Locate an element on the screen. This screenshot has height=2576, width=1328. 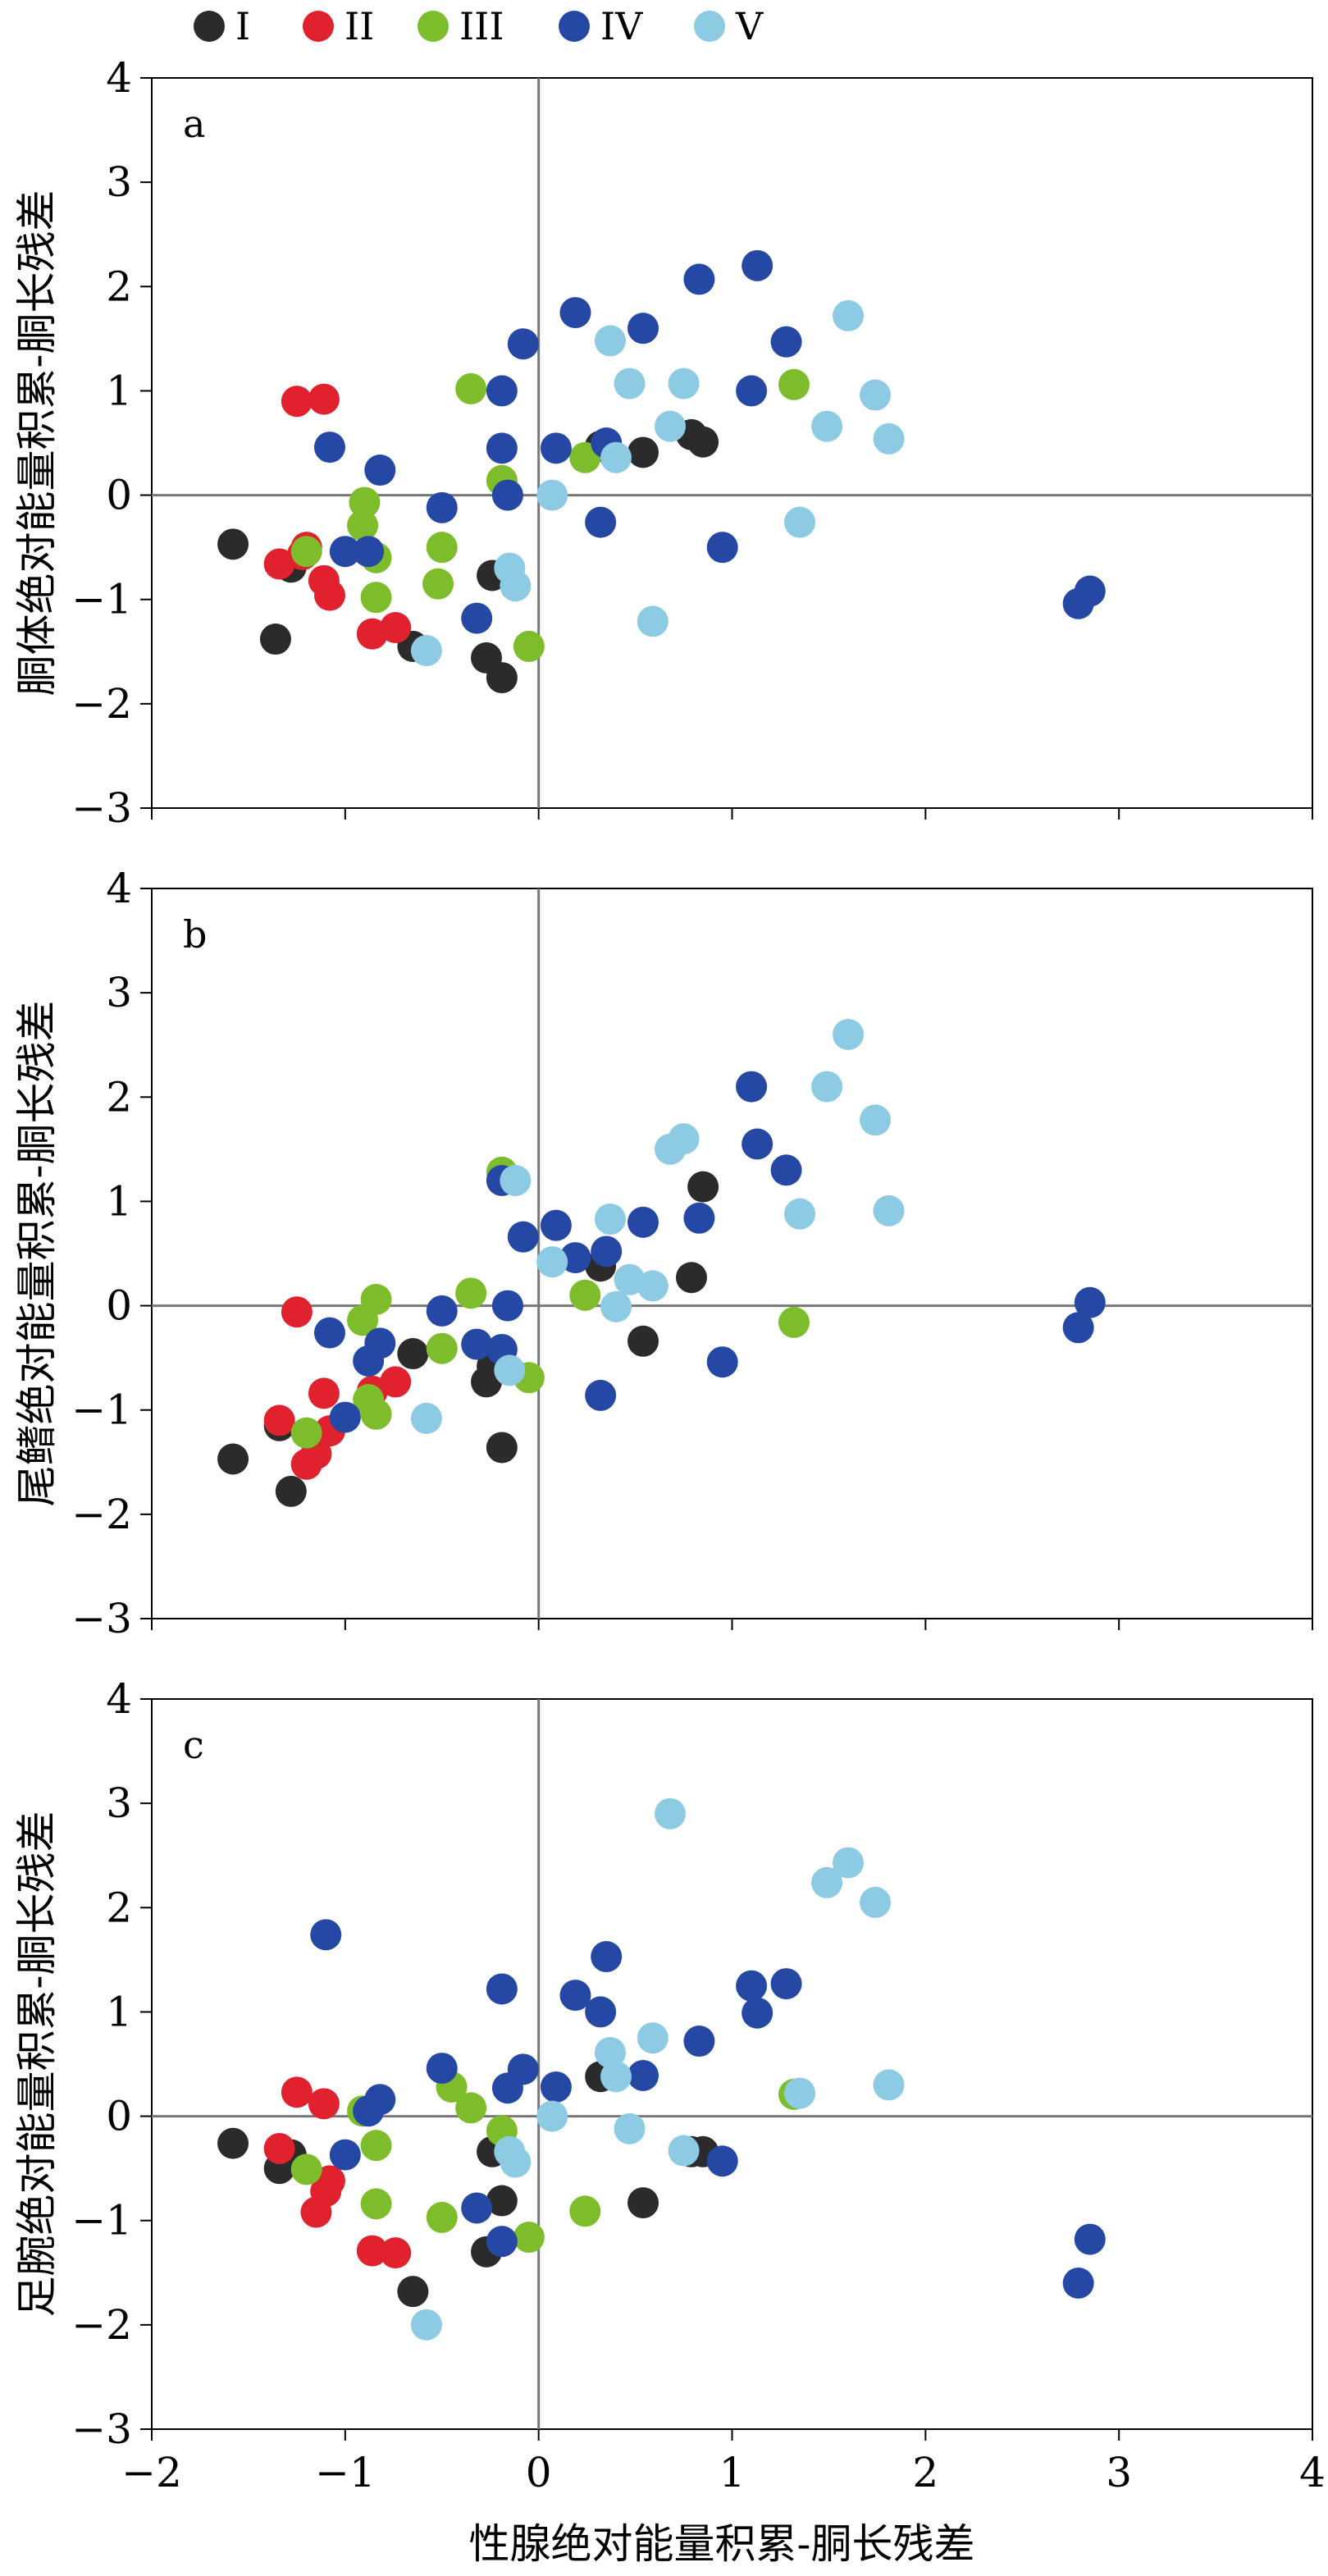
legend-item-IV: IV is located at coordinates (601, 26).